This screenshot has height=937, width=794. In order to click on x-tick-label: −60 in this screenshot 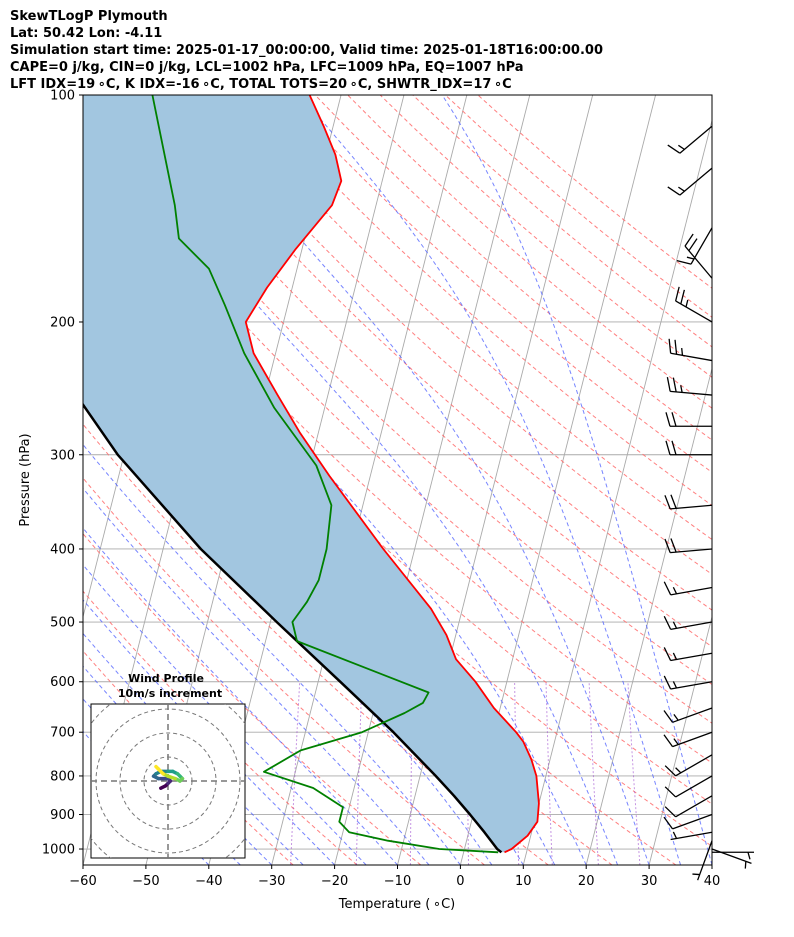, I will do `click(82, 881)`.